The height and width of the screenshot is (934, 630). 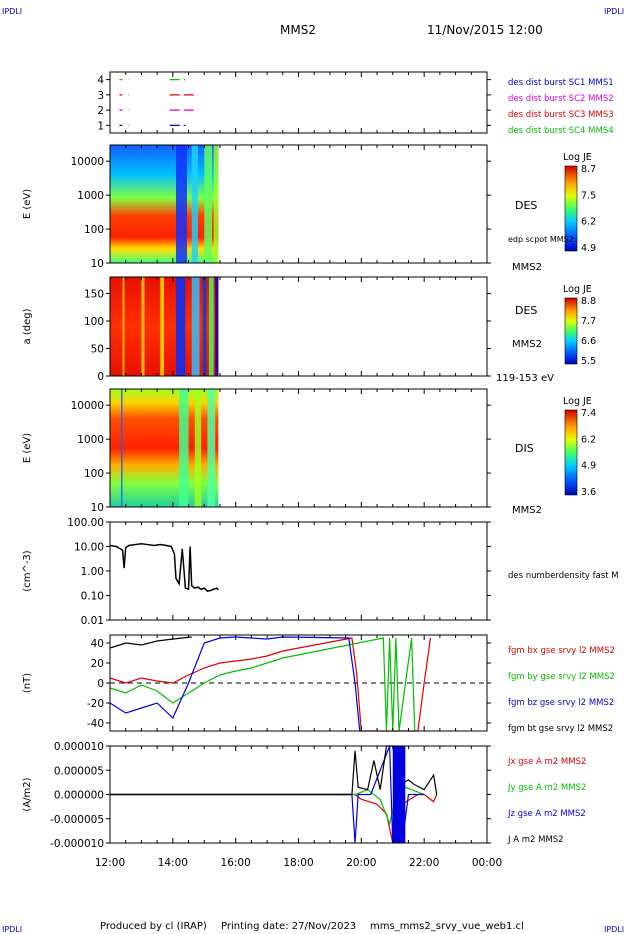 I want to click on y-tick-label: 40, so click(x=97, y=644).